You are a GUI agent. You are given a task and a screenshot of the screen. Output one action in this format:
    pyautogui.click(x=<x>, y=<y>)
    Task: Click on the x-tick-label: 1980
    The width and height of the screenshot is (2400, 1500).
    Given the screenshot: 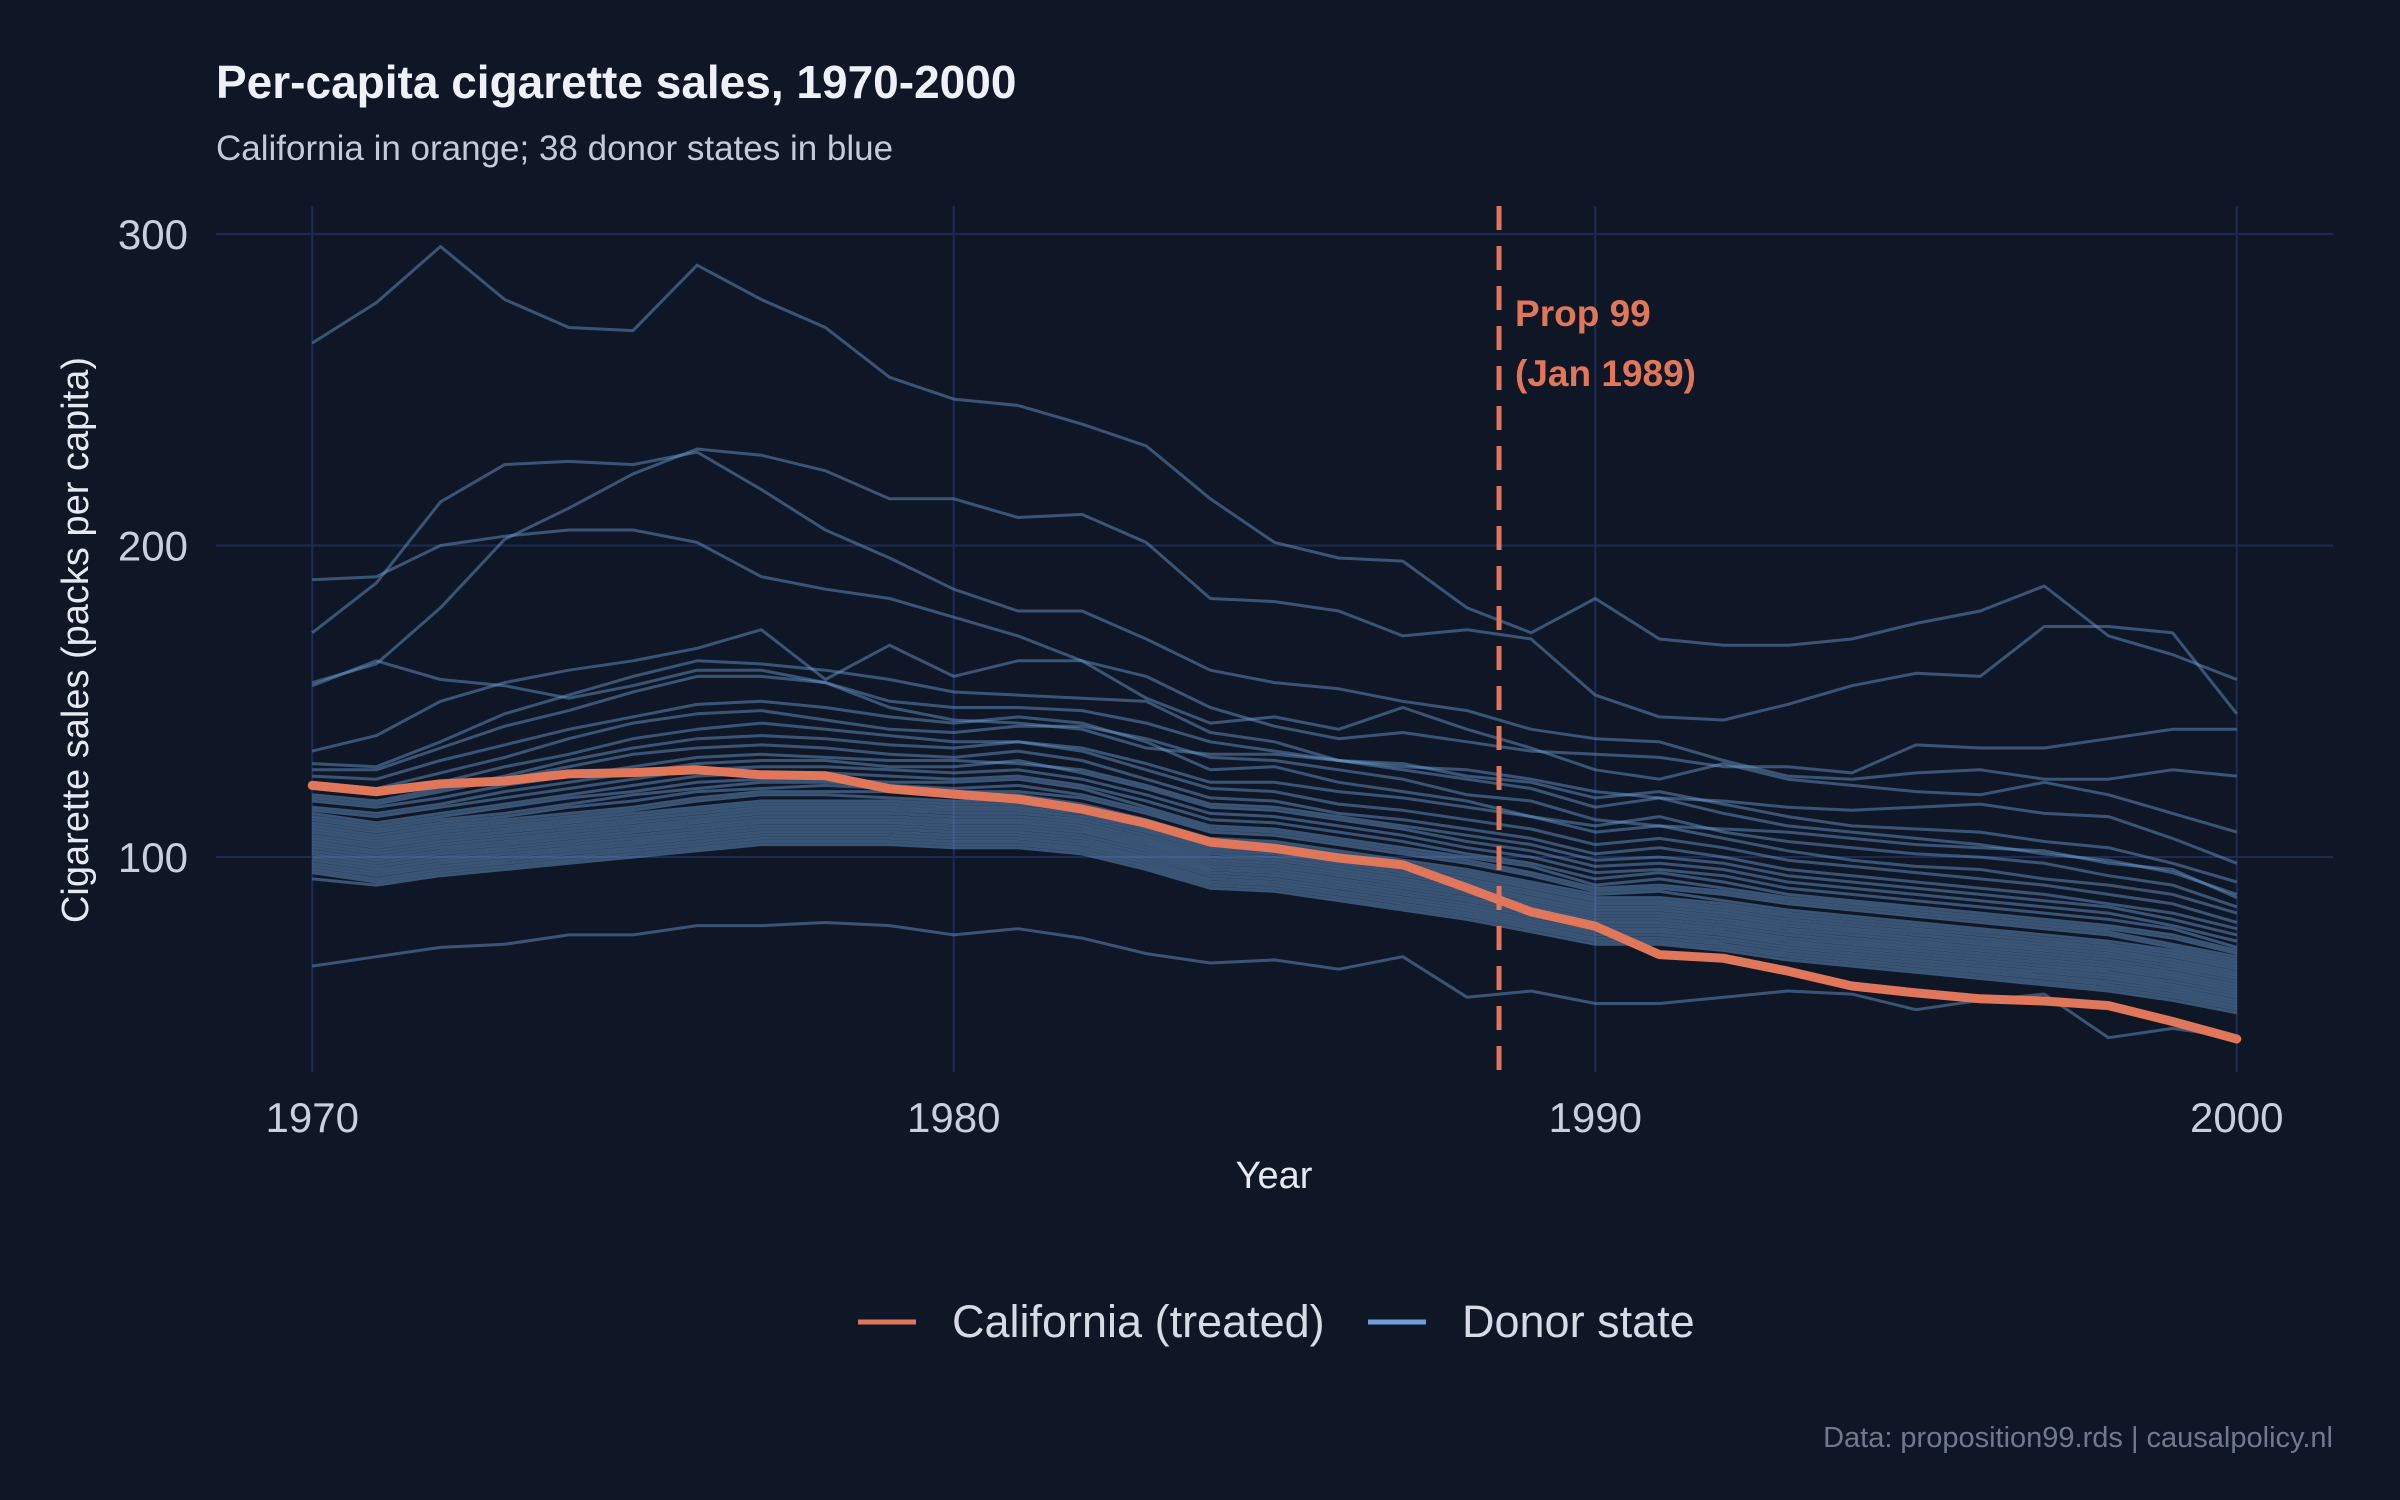 What is the action you would take?
    pyautogui.click(x=953, y=1117)
    